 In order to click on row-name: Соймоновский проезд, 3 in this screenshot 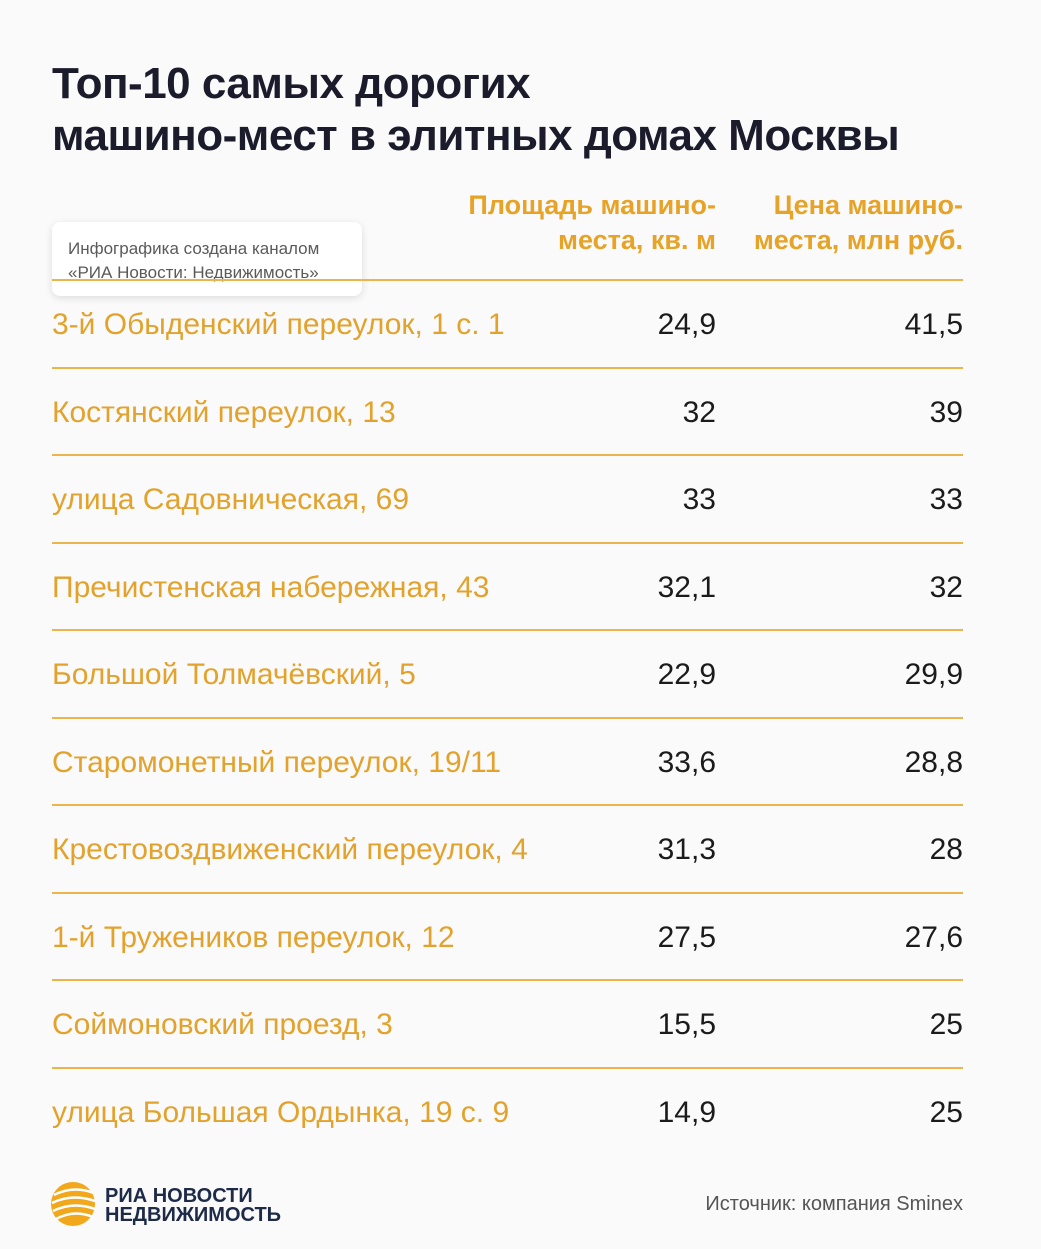, I will do `click(222, 1024)`.